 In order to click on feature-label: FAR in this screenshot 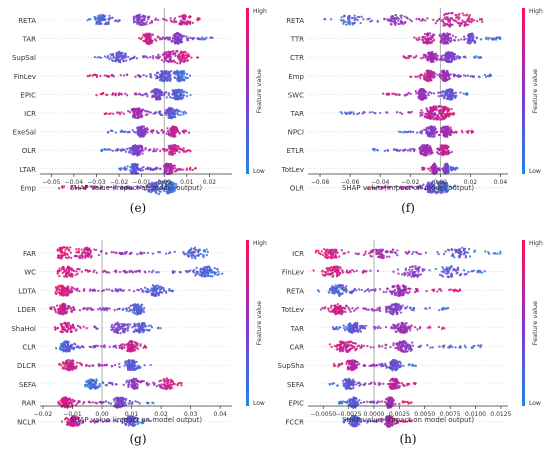, I will do `click(29, 254)`.